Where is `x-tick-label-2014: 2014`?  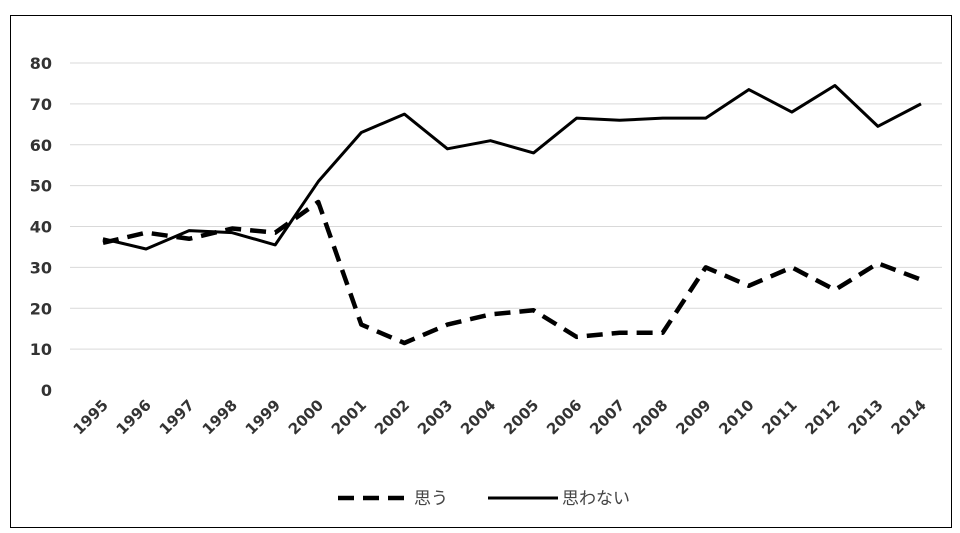
x-tick-label-2014: 2014 is located at coordinates (909, 417).